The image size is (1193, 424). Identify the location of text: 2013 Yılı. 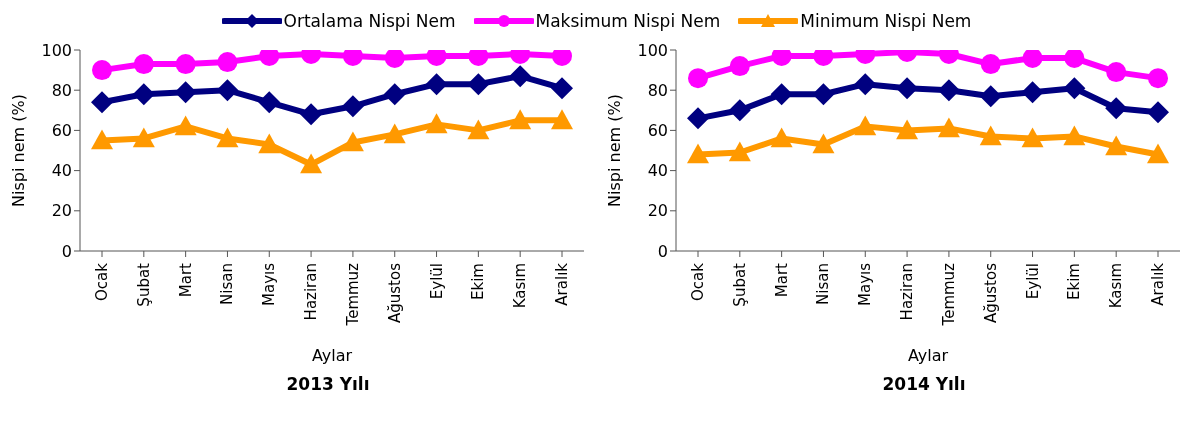
(328, 384).